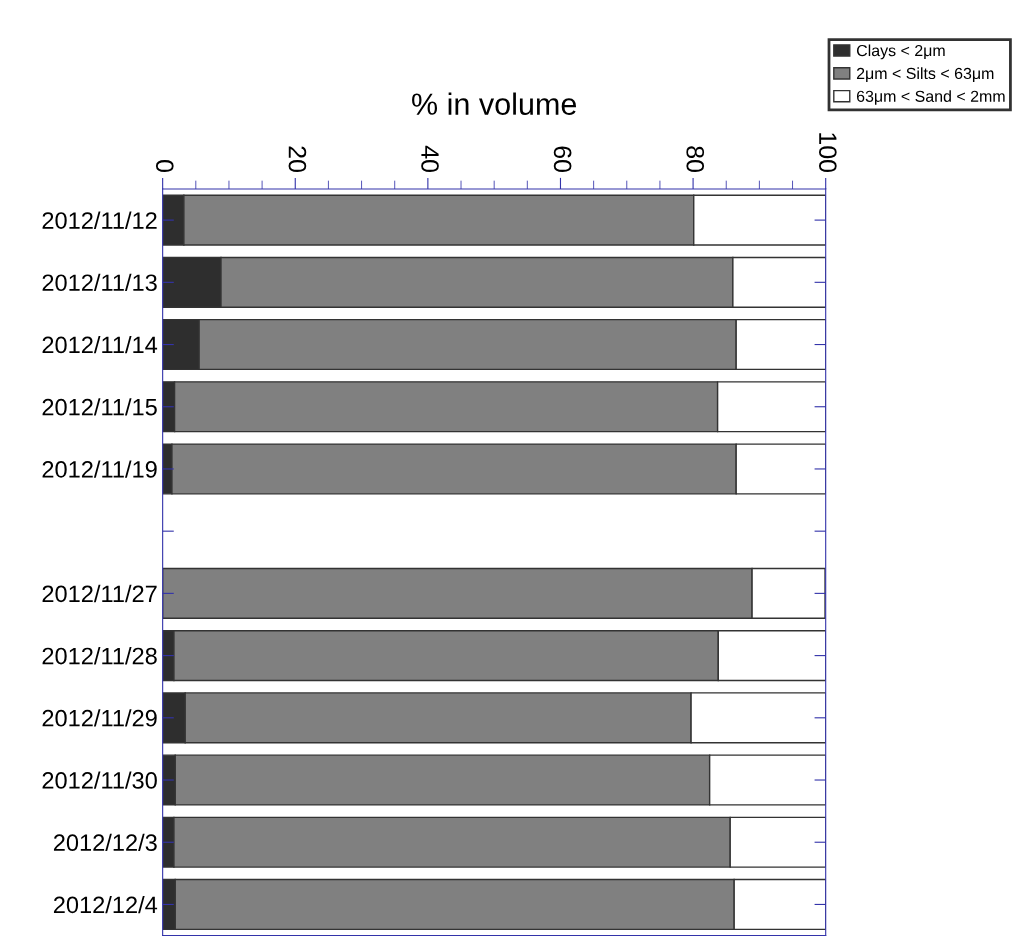 The width and height of the screenshot is (1036, 945). Describe the element at coordinates (99, 593) in the screenshot. I see `y-tick-label: 2012/11/27` at that location.